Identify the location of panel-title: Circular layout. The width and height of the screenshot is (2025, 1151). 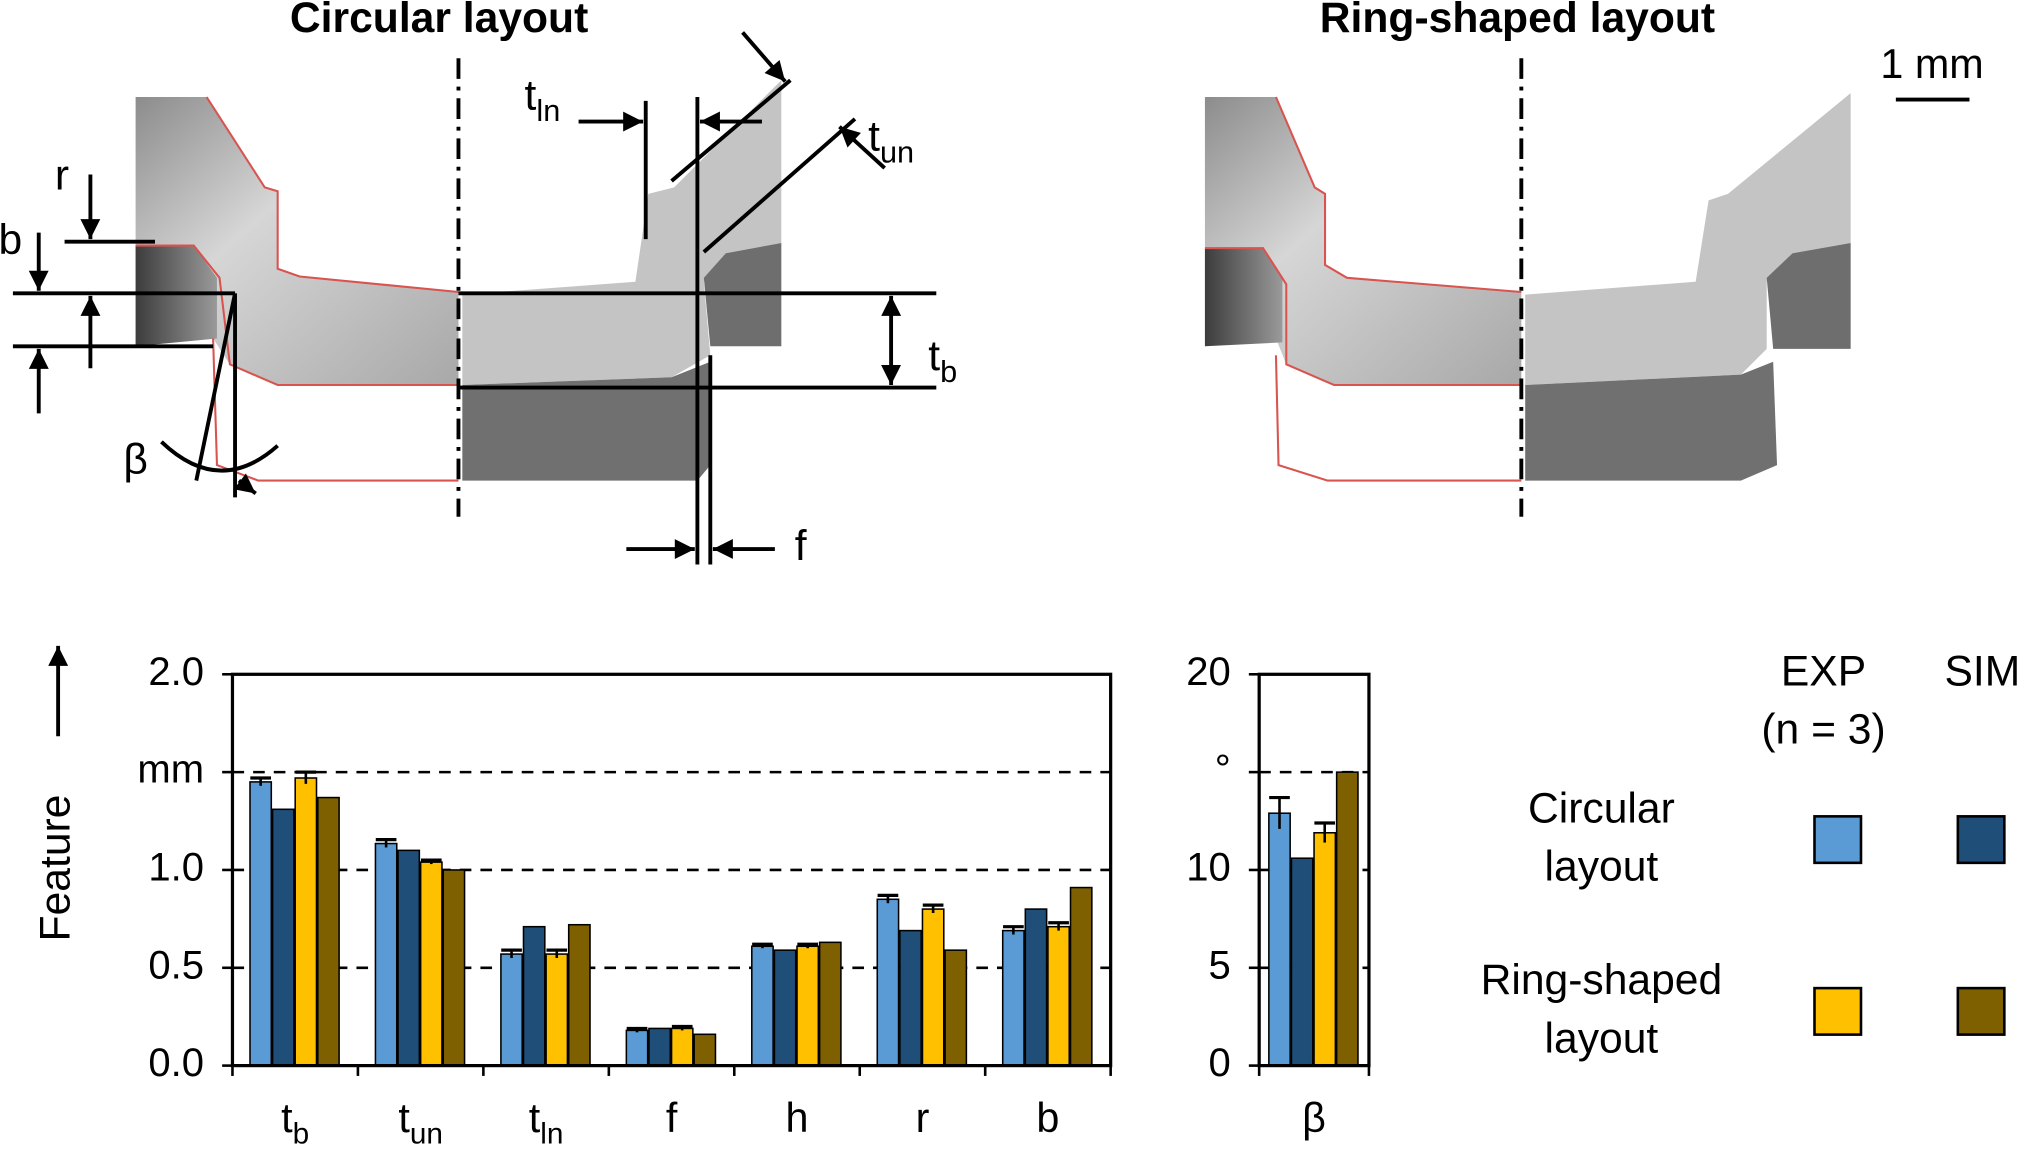
(439, 21).